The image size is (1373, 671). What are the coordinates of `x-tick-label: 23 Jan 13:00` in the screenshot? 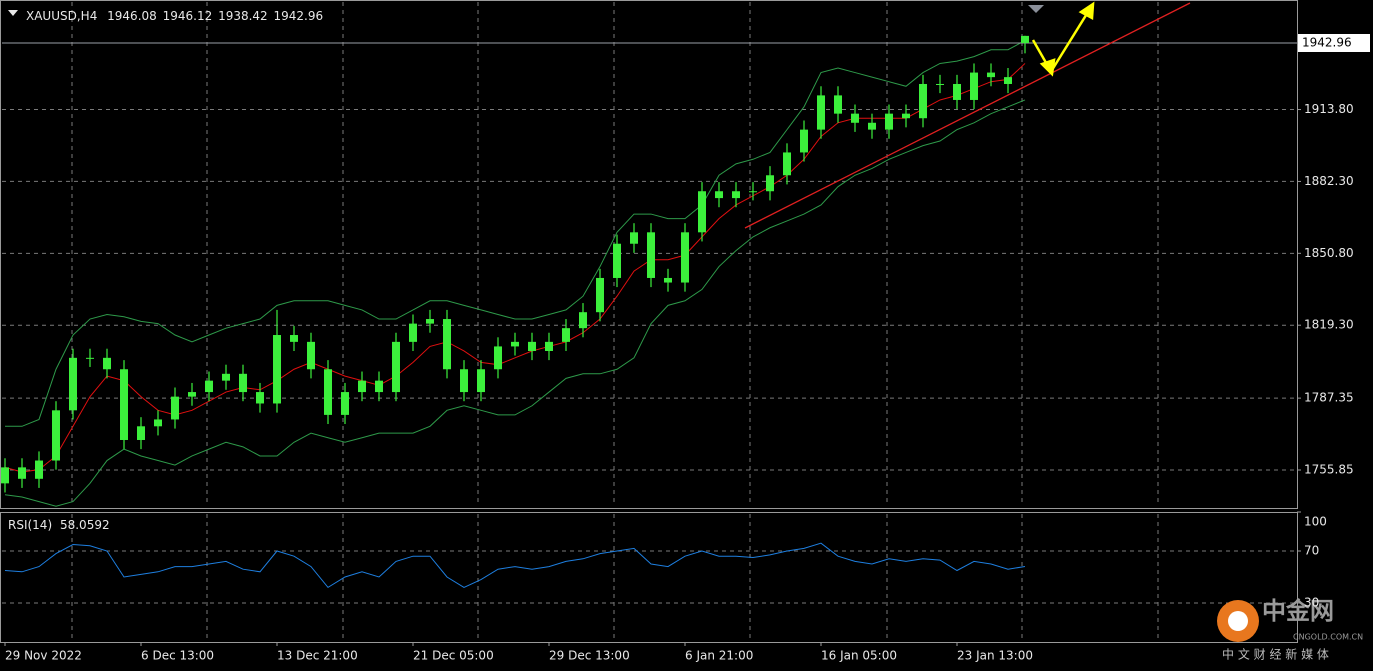 It's located at (995, 656).